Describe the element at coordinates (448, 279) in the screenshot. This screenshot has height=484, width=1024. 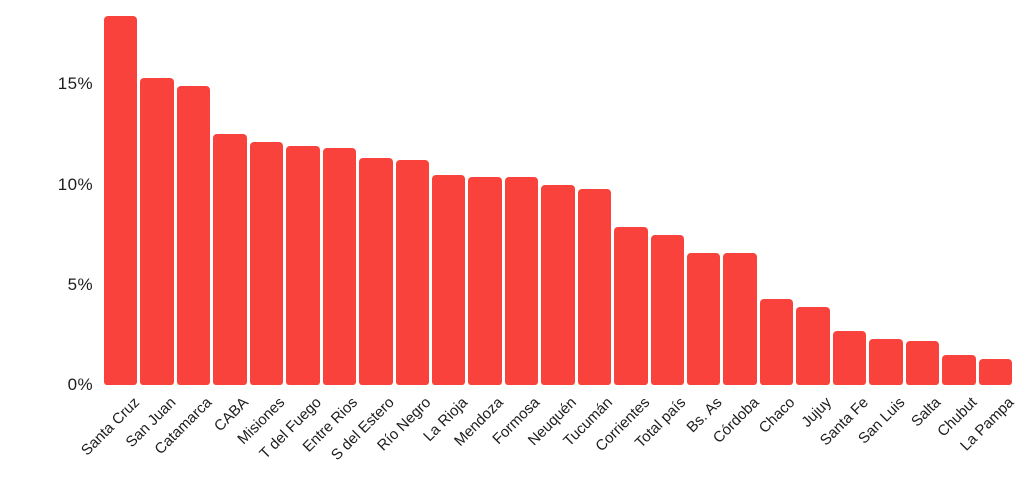
I see `bar-la-rioja` at that location.